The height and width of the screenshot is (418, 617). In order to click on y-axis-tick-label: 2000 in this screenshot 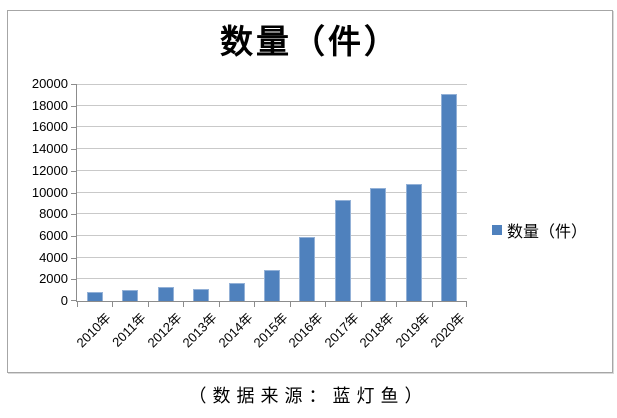, I will do `click(53, 279)`.